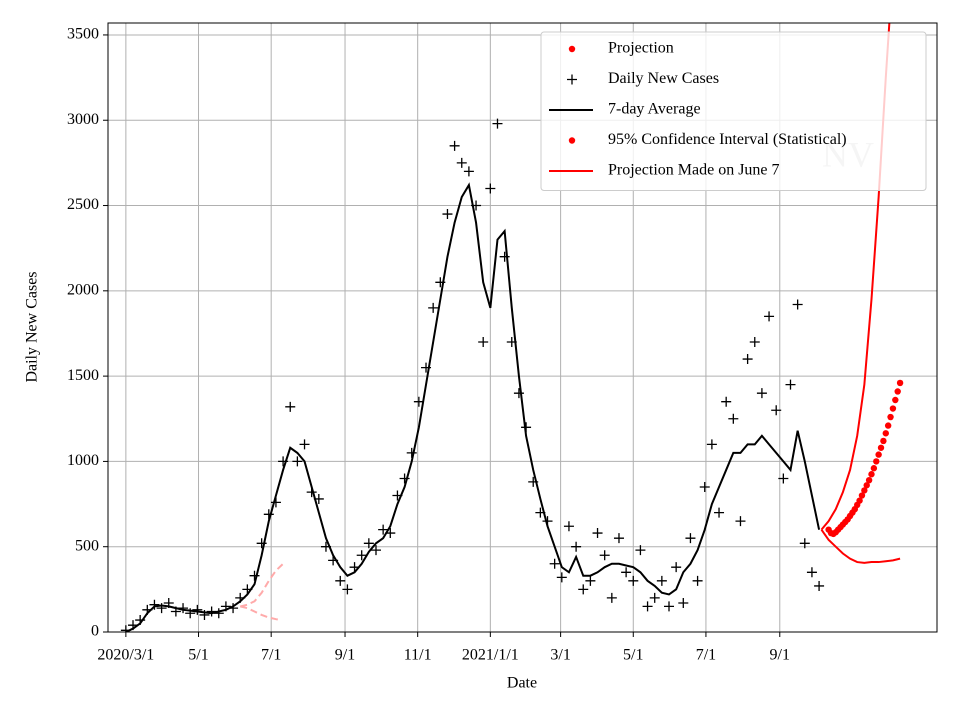 Image resolution: width=960 pixels, height=725 pixels. What do you see at coordinates (654, 109) in the screenshot?
I see `legend-label: 7-day Average` at bounding box center [654, 109].